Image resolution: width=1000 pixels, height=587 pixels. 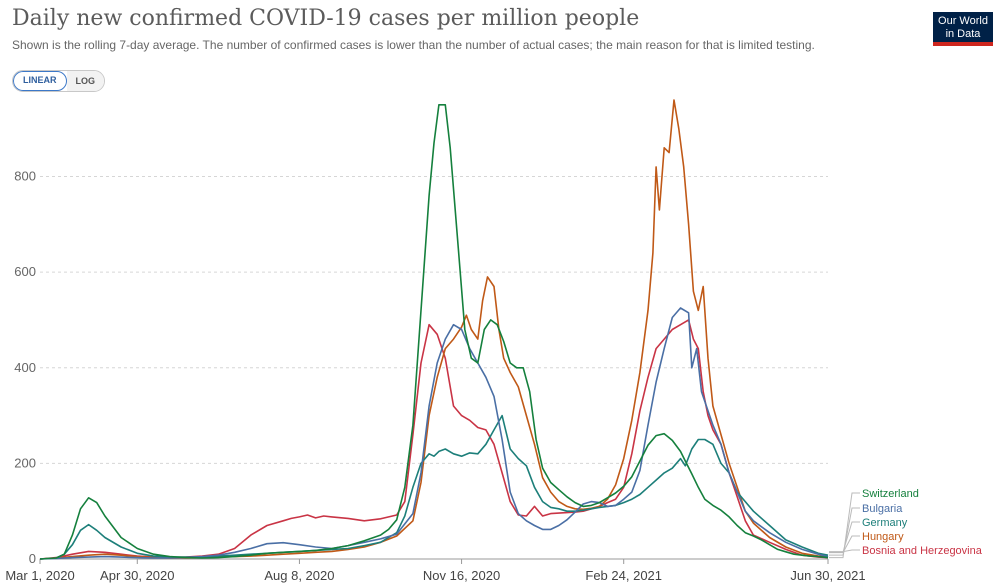 What do you see at coordinates (25, 462) in the screenshot?
I see `y-tick-label-200: 200` at bounding box center [25, 462].